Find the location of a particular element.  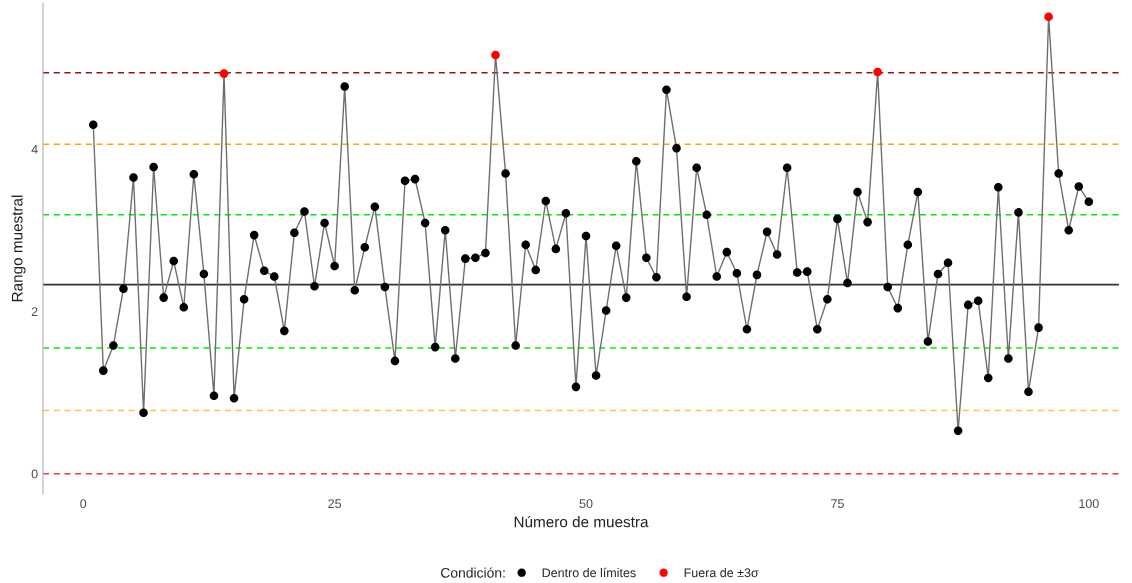

x-tick-label: 25 is located at coordinates (335, 504).